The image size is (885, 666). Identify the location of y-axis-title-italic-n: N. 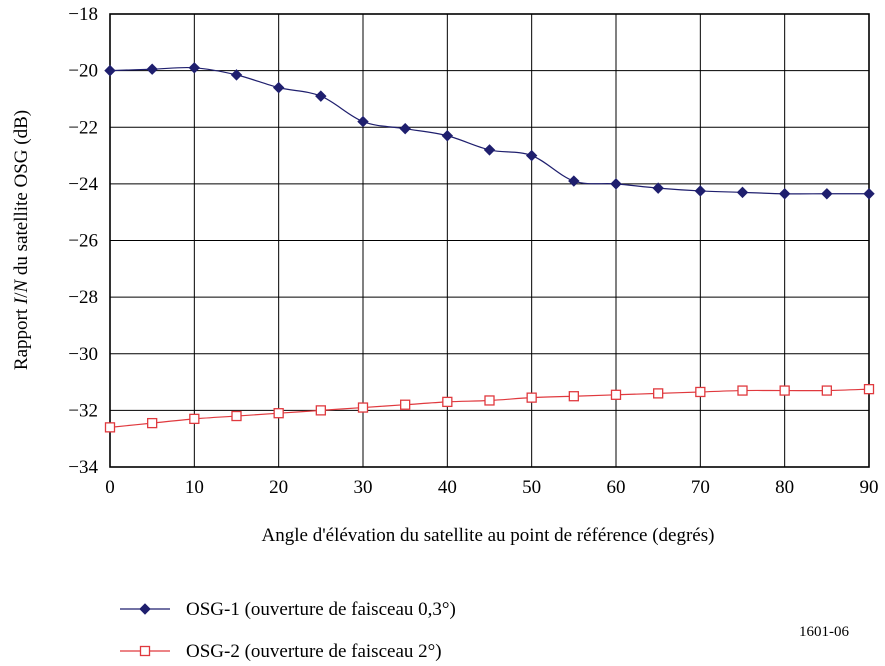
(21, 286).